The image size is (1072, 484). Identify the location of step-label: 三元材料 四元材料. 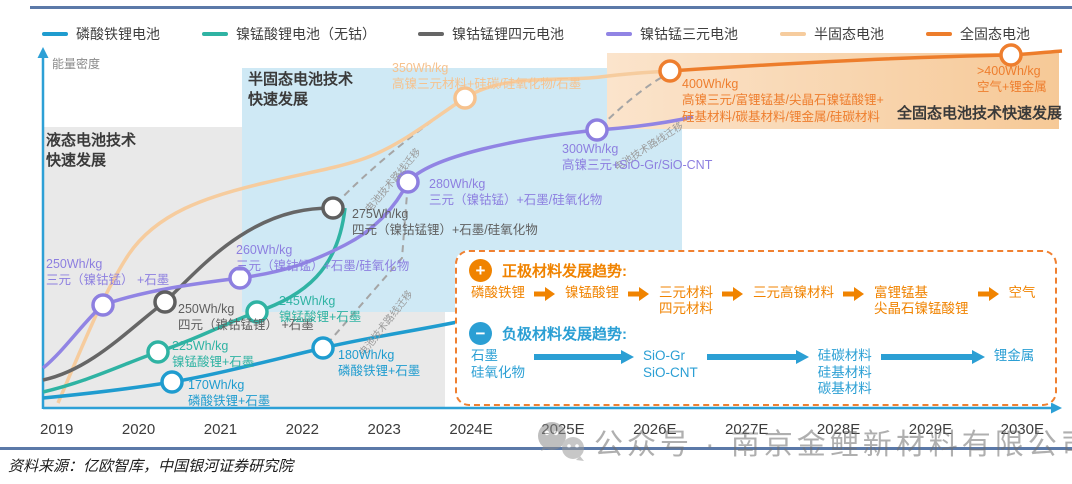
(686, 301).